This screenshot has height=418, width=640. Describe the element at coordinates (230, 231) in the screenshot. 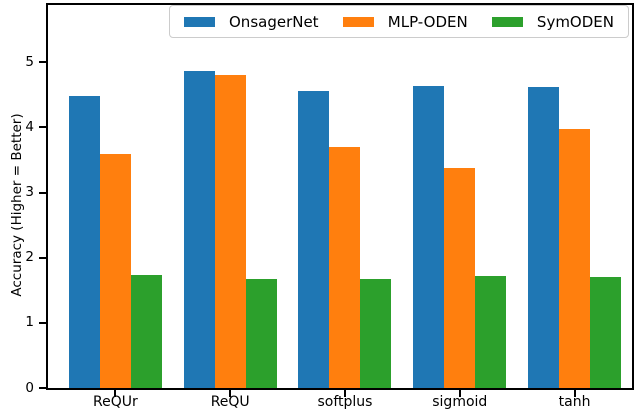

I see `bar-MLP-ODEN-ReQU` at that location.